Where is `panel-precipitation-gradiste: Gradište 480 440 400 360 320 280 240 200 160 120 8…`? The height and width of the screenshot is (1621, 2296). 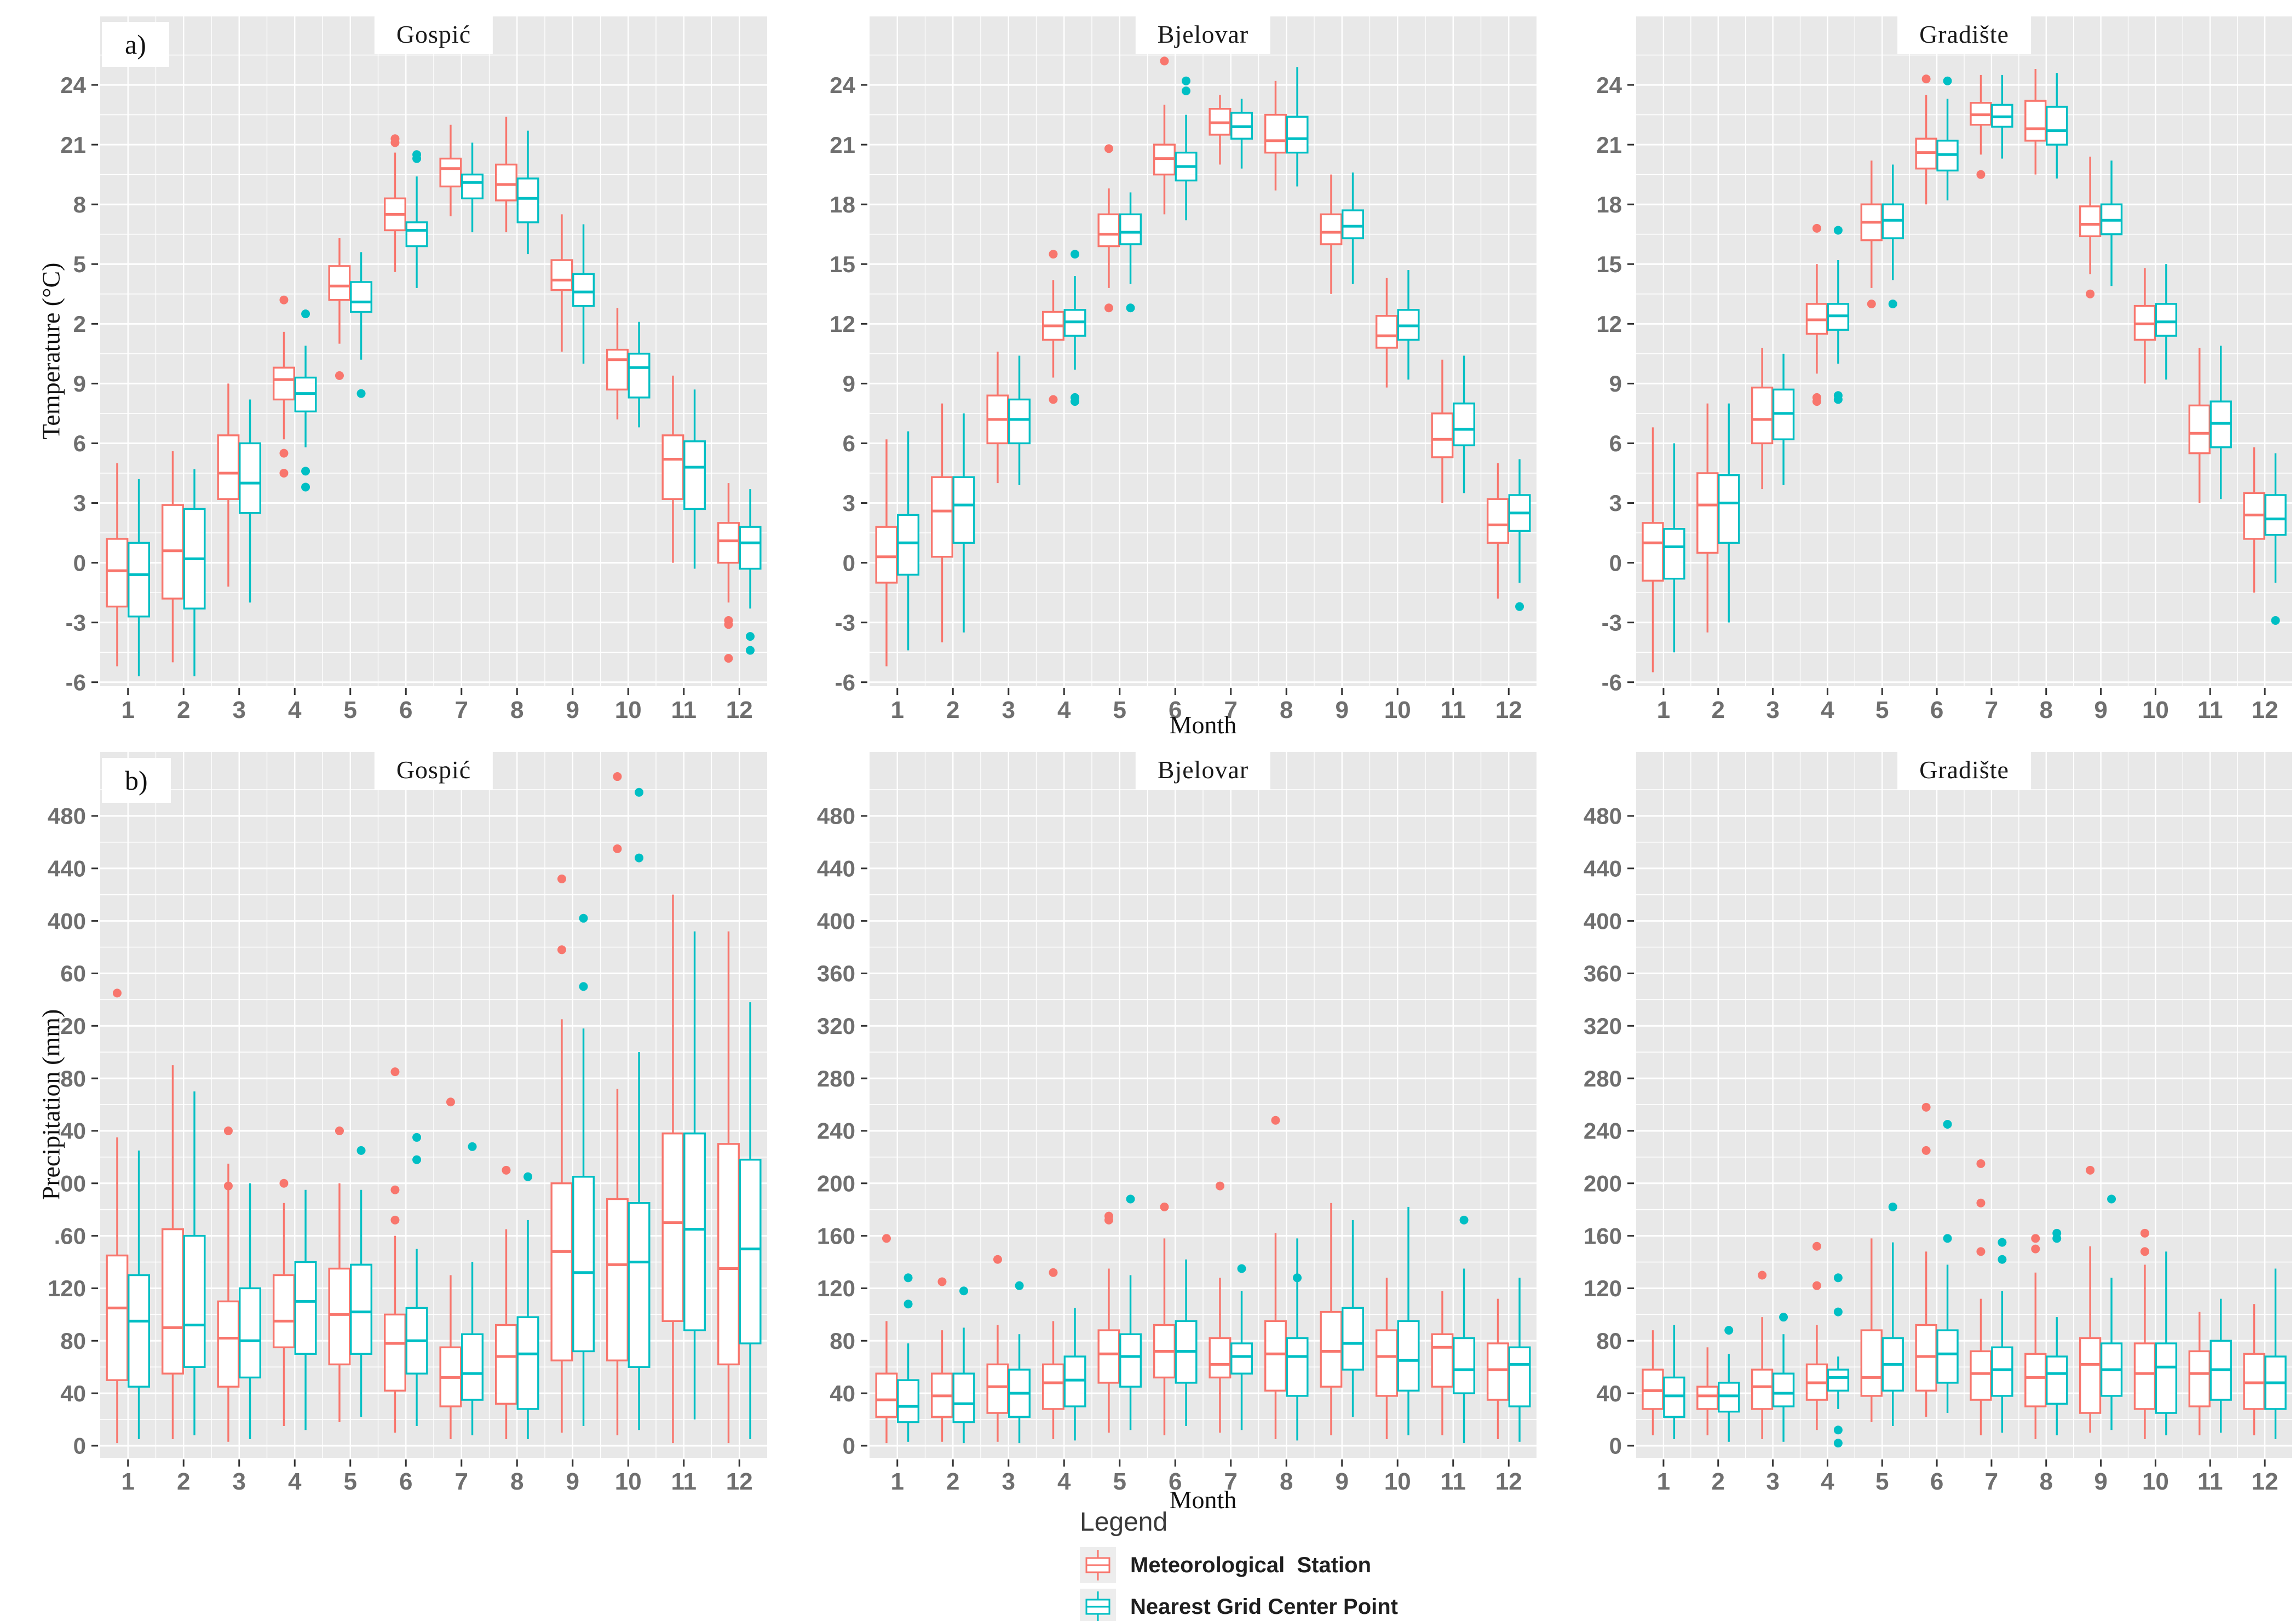 panel-precipitation-gradiste: Gradište 480 440 400 360 320 280 240 200 160 120 8… is located at coordinates (1930, 1126).